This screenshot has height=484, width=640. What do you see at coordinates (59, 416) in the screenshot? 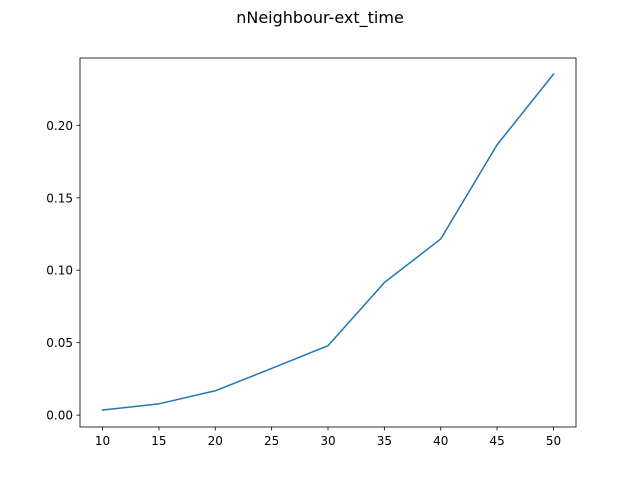
I see `y-tick-label: 0.00` at bounding box center [59, 416].